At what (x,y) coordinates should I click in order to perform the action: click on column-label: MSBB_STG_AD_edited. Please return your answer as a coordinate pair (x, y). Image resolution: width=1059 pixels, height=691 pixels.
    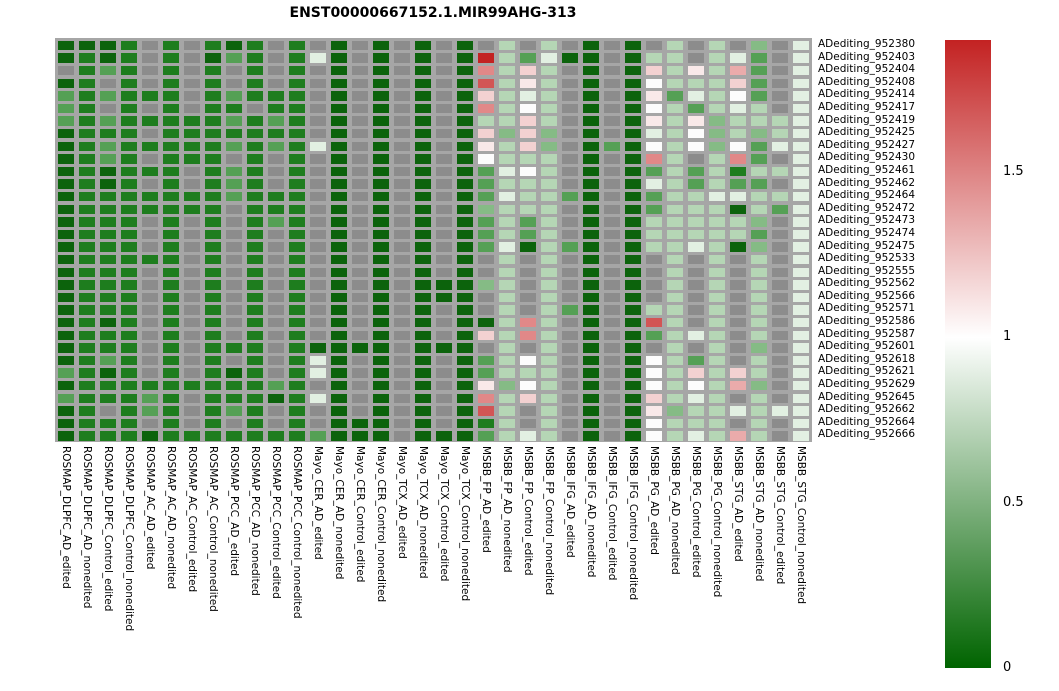
    Looking at the image, I should click on (738, 504).